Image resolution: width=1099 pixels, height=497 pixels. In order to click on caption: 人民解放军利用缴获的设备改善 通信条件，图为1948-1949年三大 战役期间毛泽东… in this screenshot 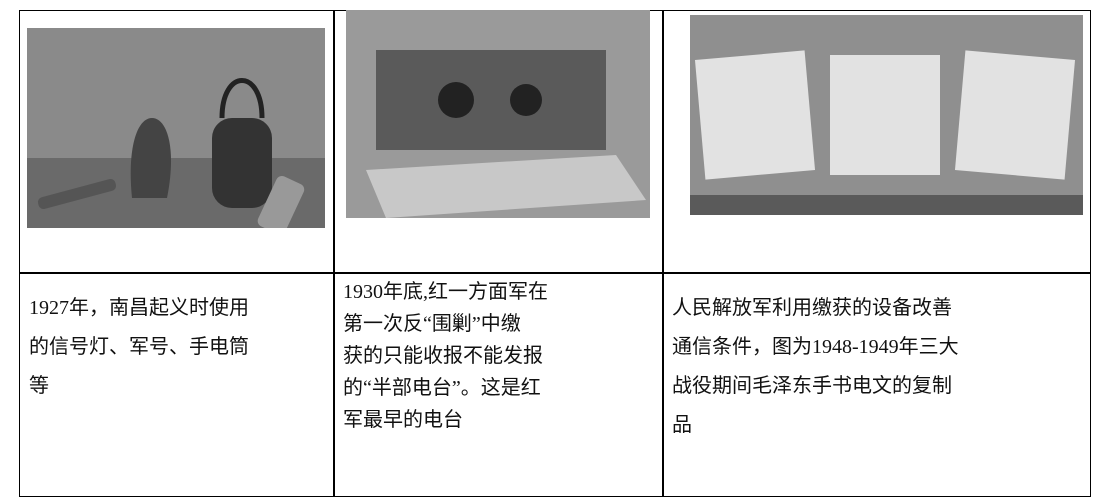, I will do `click(815, 367)`.